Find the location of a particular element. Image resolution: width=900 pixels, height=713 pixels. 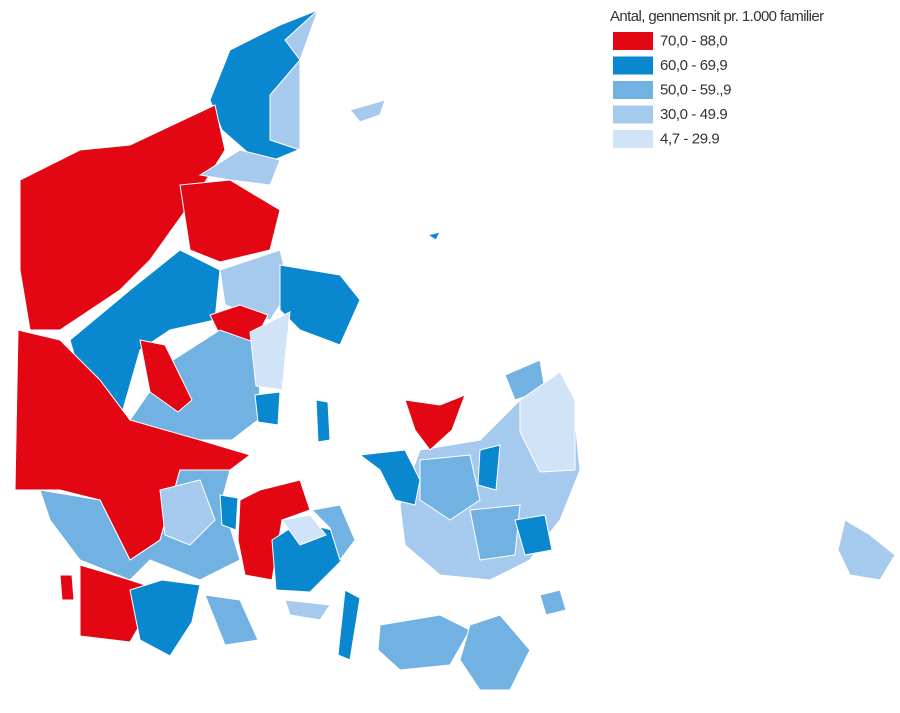

legend-label: 50,0 - 59.,9 is located at coordinates (695, 89).